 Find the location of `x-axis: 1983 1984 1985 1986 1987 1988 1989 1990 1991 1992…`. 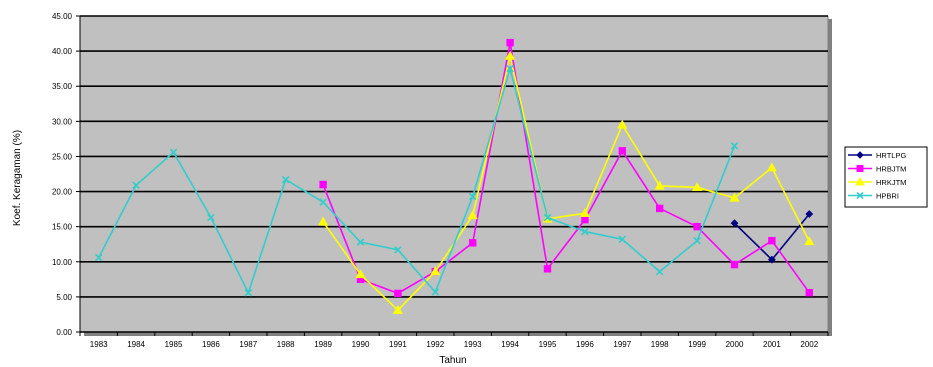

x-axis: 1983 1984 1985 1986 1987 1988 1989 1990 1991 1992… is located at coordinates (454, 340).